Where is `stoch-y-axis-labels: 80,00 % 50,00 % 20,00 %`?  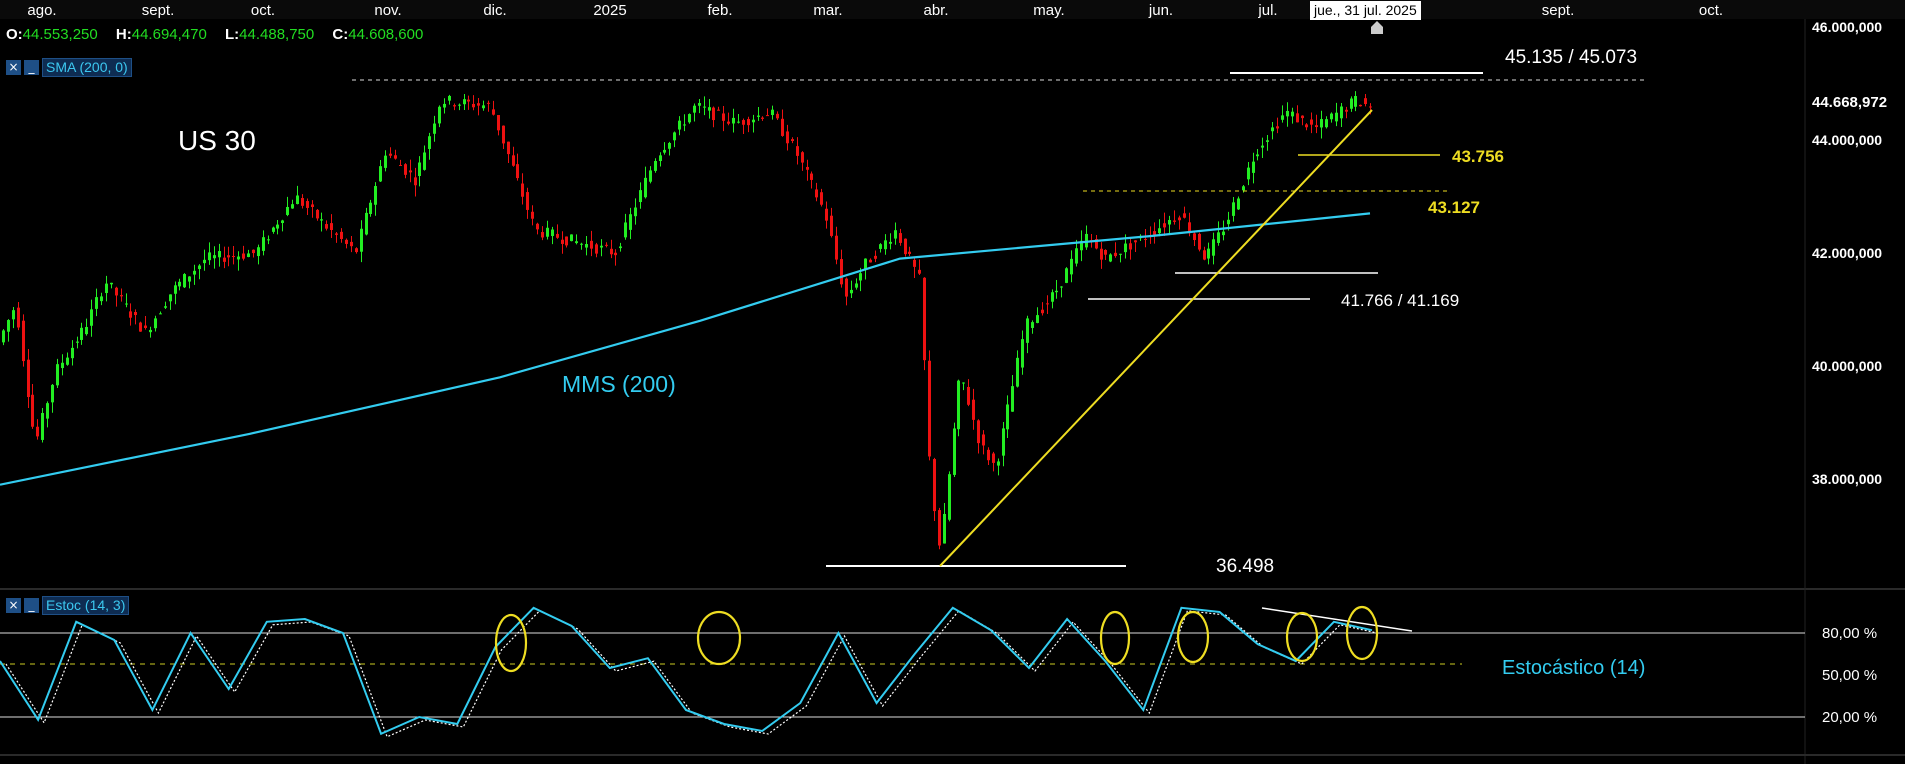
stoch-y-axis-labels: 80,00 % 50,00 % 20,00 % is located at coordinates (1849, 675).